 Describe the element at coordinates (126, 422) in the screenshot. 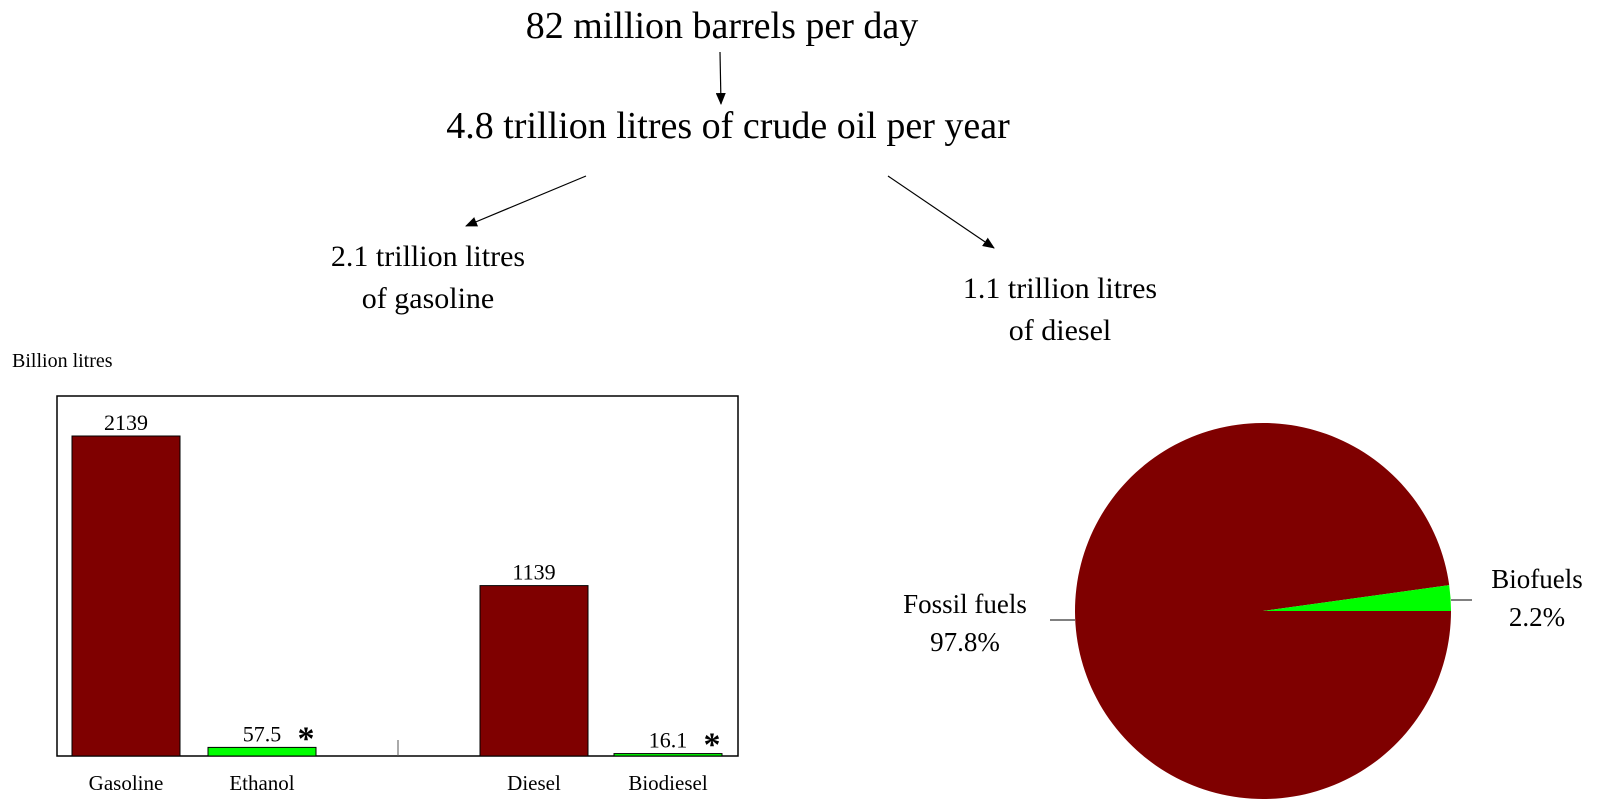

I see `bar-value-label: 2139` at that location.